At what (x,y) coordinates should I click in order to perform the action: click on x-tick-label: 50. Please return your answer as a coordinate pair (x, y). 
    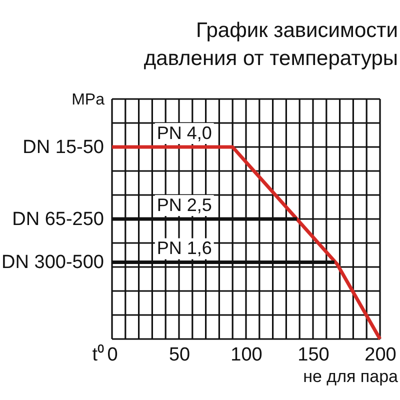
    Looking at the image, I should click on (179, 355).